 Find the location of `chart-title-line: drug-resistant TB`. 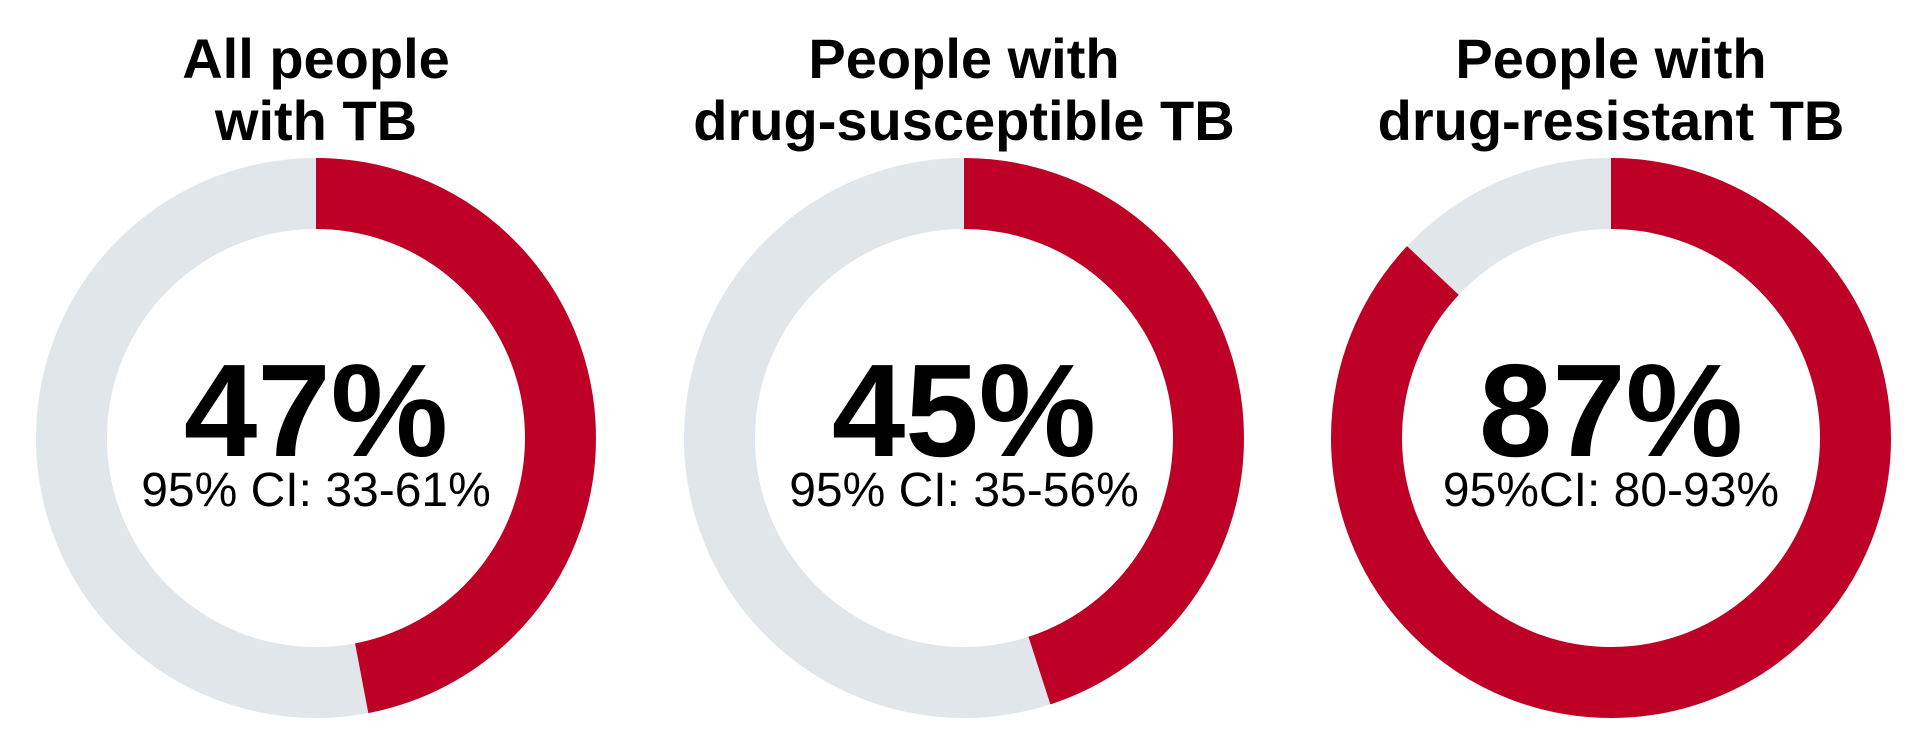

chart-title-line: drug-resistant TB is located at coordinates (1611, 120).